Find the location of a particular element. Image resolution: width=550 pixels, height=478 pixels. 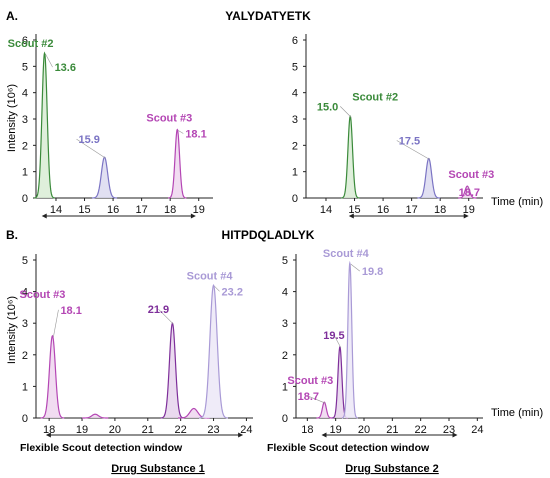

peak-time-label: 21.9 is located at coordinates (158, 310).